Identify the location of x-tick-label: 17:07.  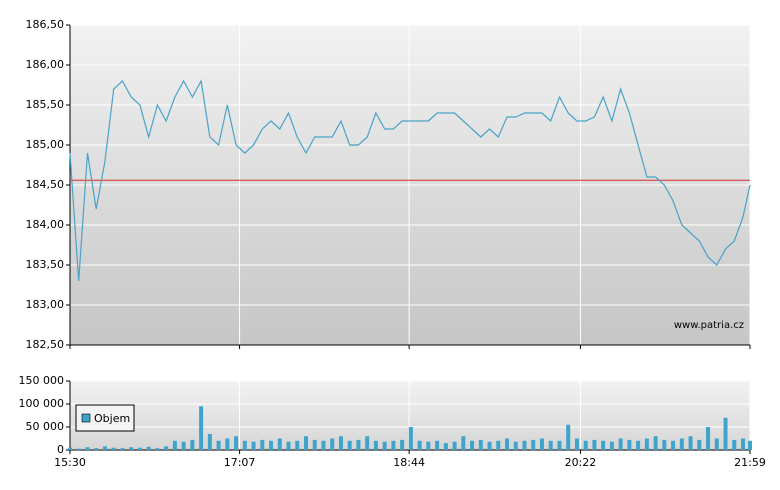
(240, 462).